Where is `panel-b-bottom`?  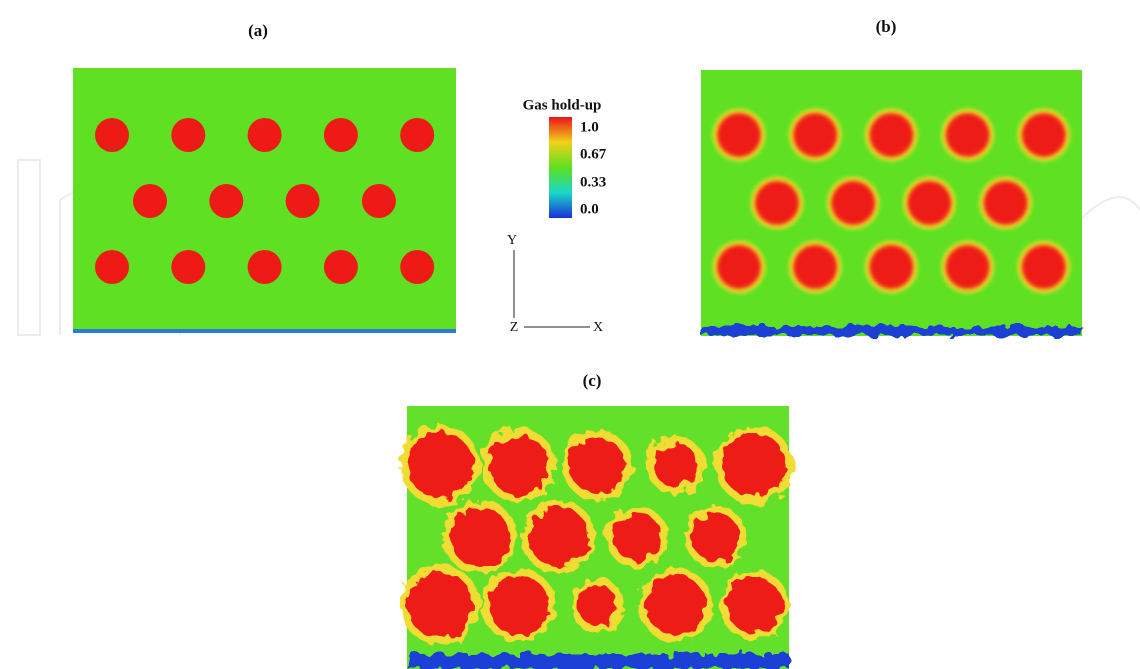 panel-b-bottom is located at coordinates (891, 331).